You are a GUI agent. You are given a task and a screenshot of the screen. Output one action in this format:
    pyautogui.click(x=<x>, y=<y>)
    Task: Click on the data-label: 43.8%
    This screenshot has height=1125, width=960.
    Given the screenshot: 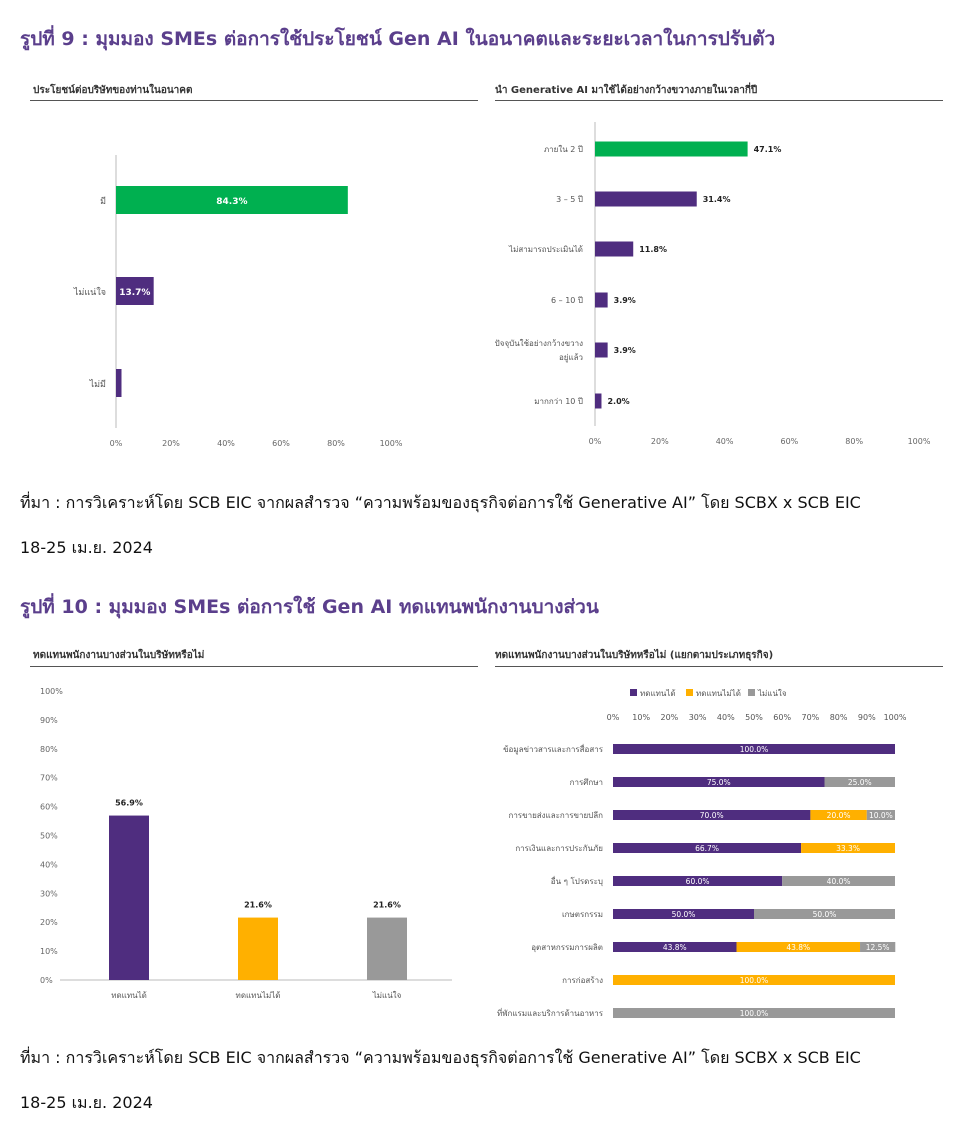 What is the action you would take?
    pyautogui.click(x=675, y=947)
    